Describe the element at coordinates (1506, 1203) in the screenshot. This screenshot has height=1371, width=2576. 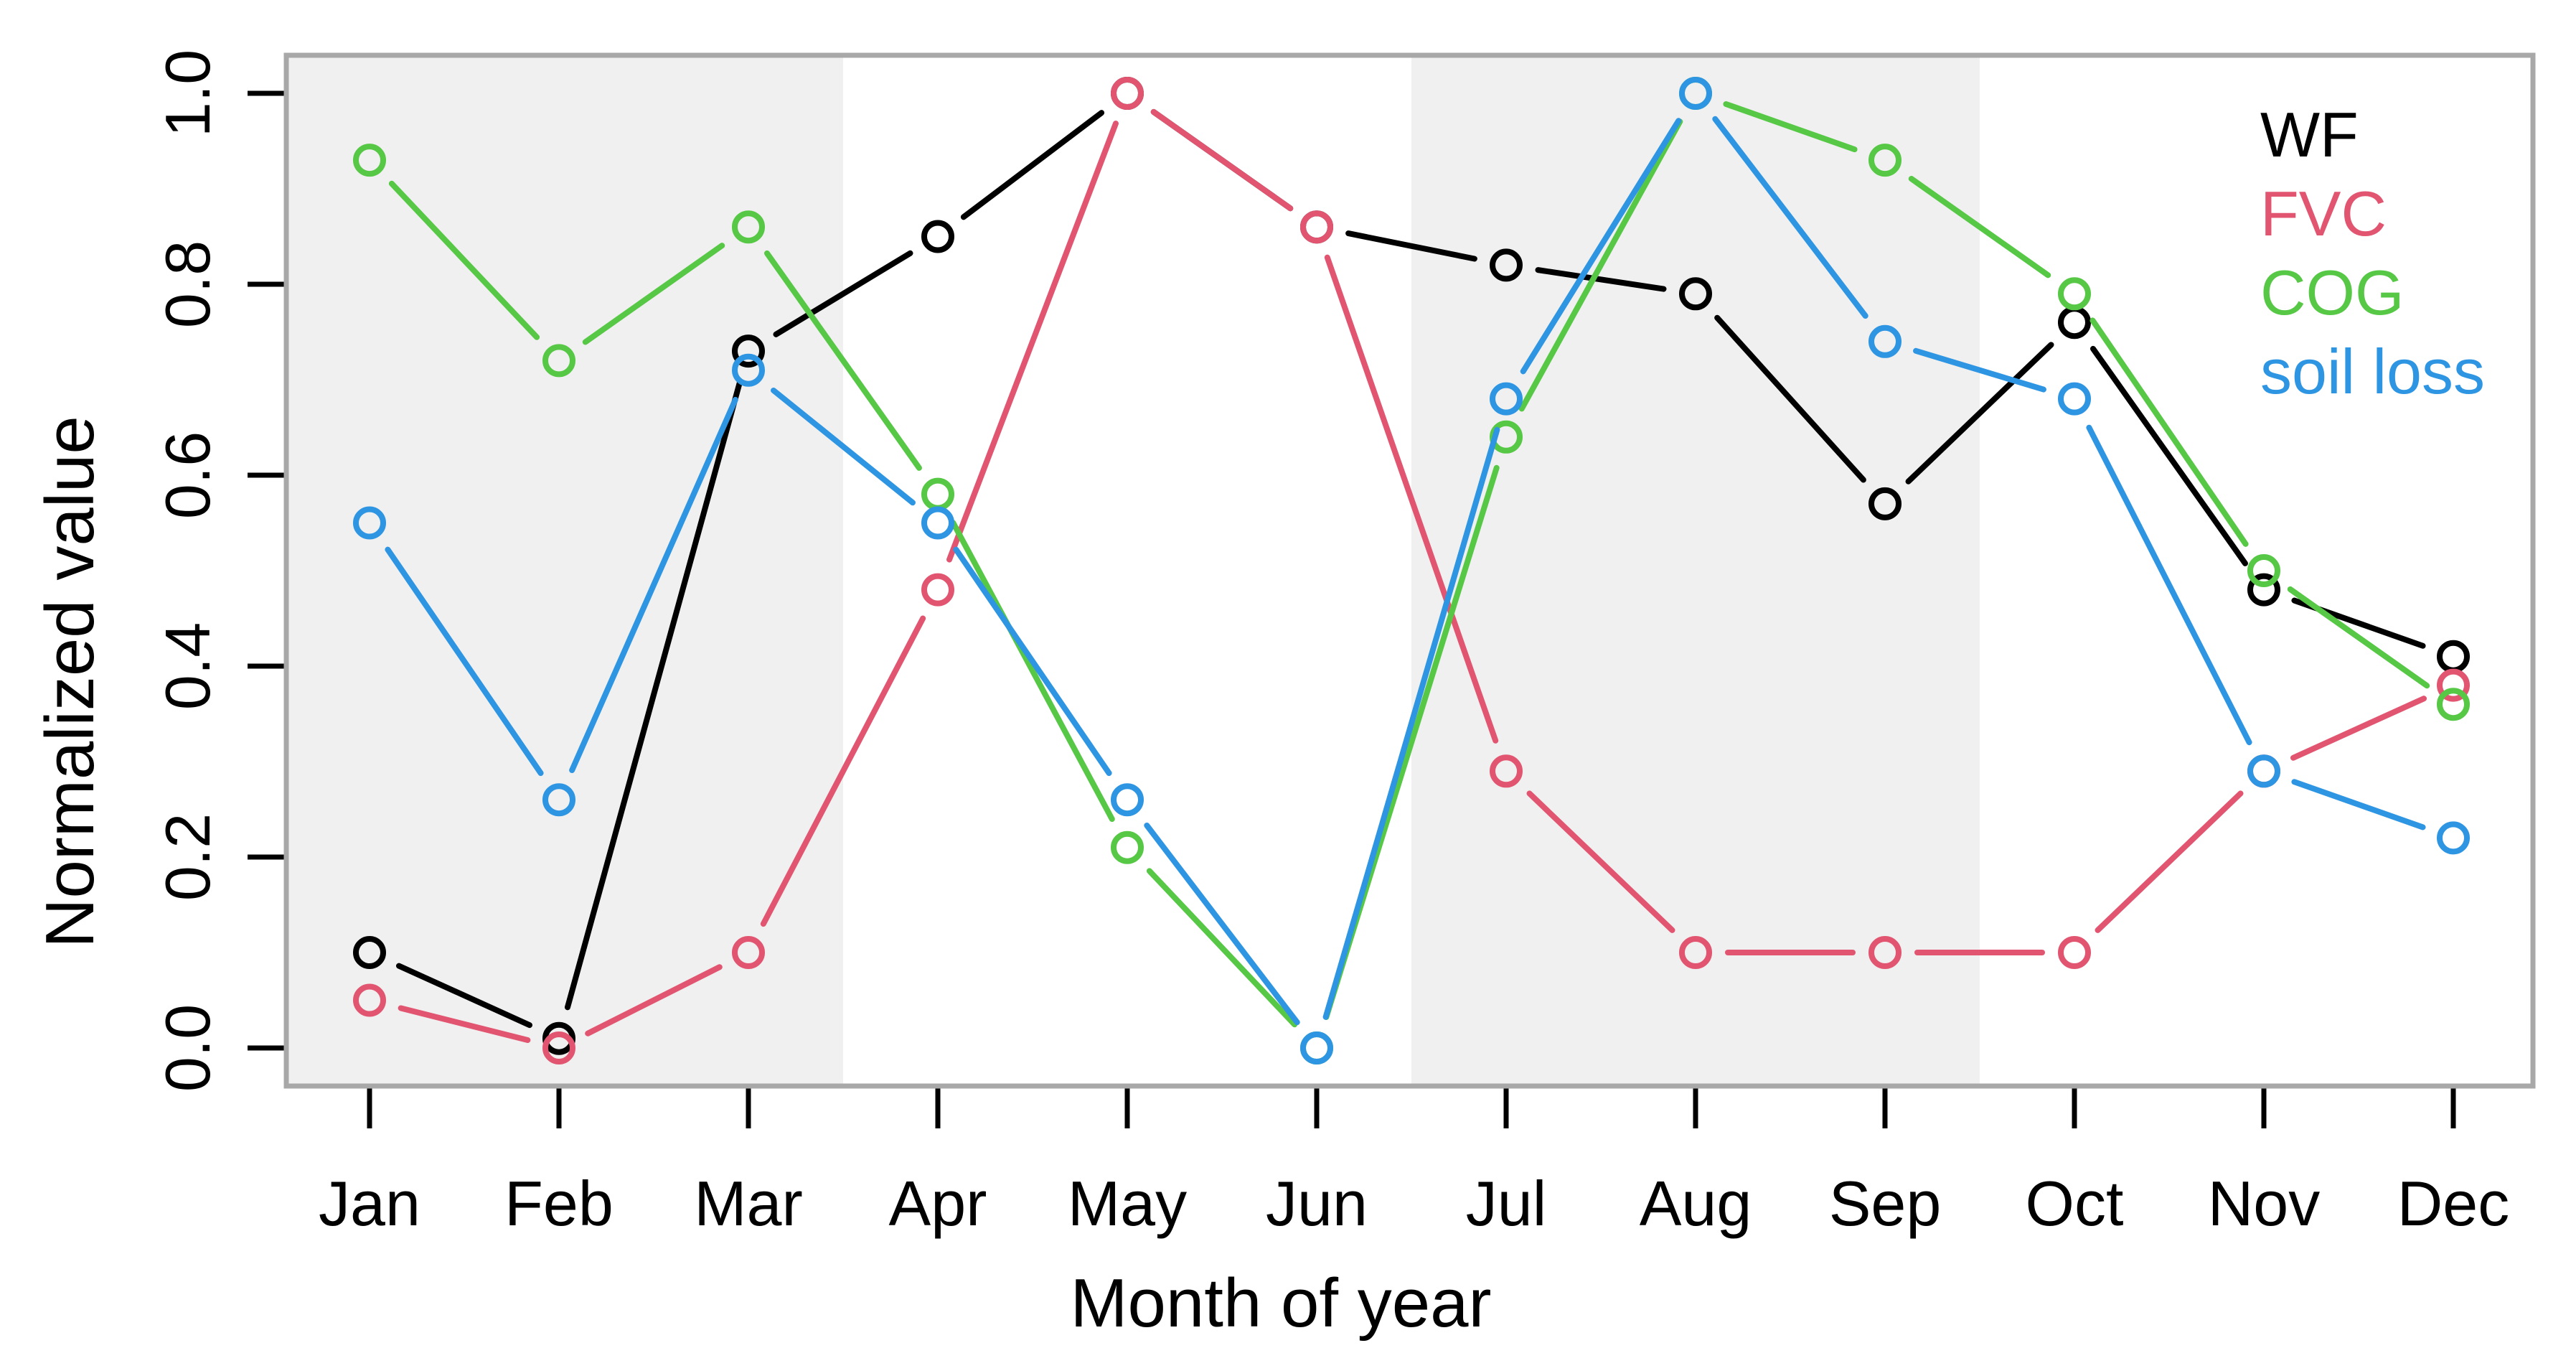
I see `x-tick-label: Jul` at that location.